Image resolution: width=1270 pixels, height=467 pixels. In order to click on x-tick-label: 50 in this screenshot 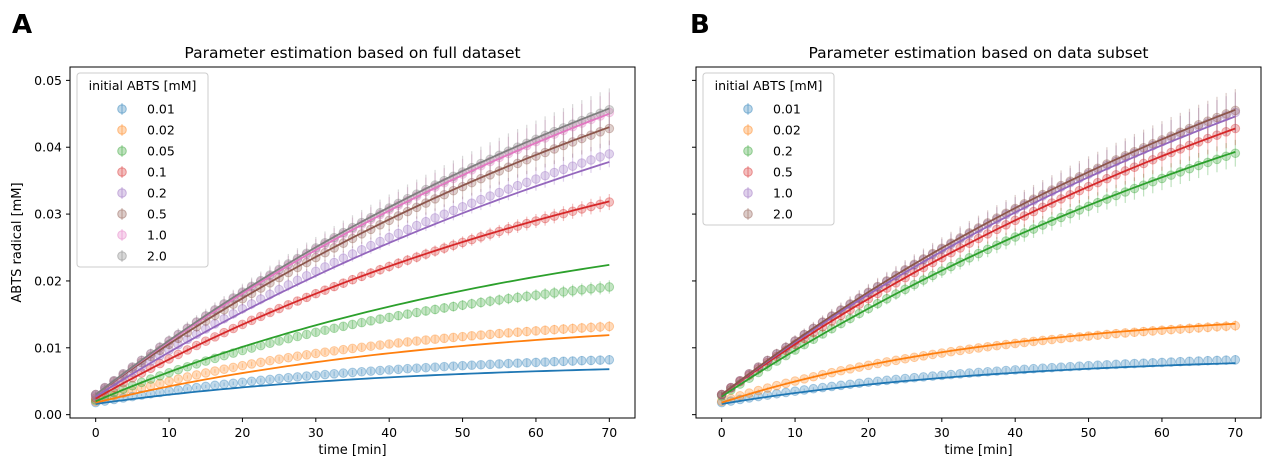, I will do `click(1089, 432)`.